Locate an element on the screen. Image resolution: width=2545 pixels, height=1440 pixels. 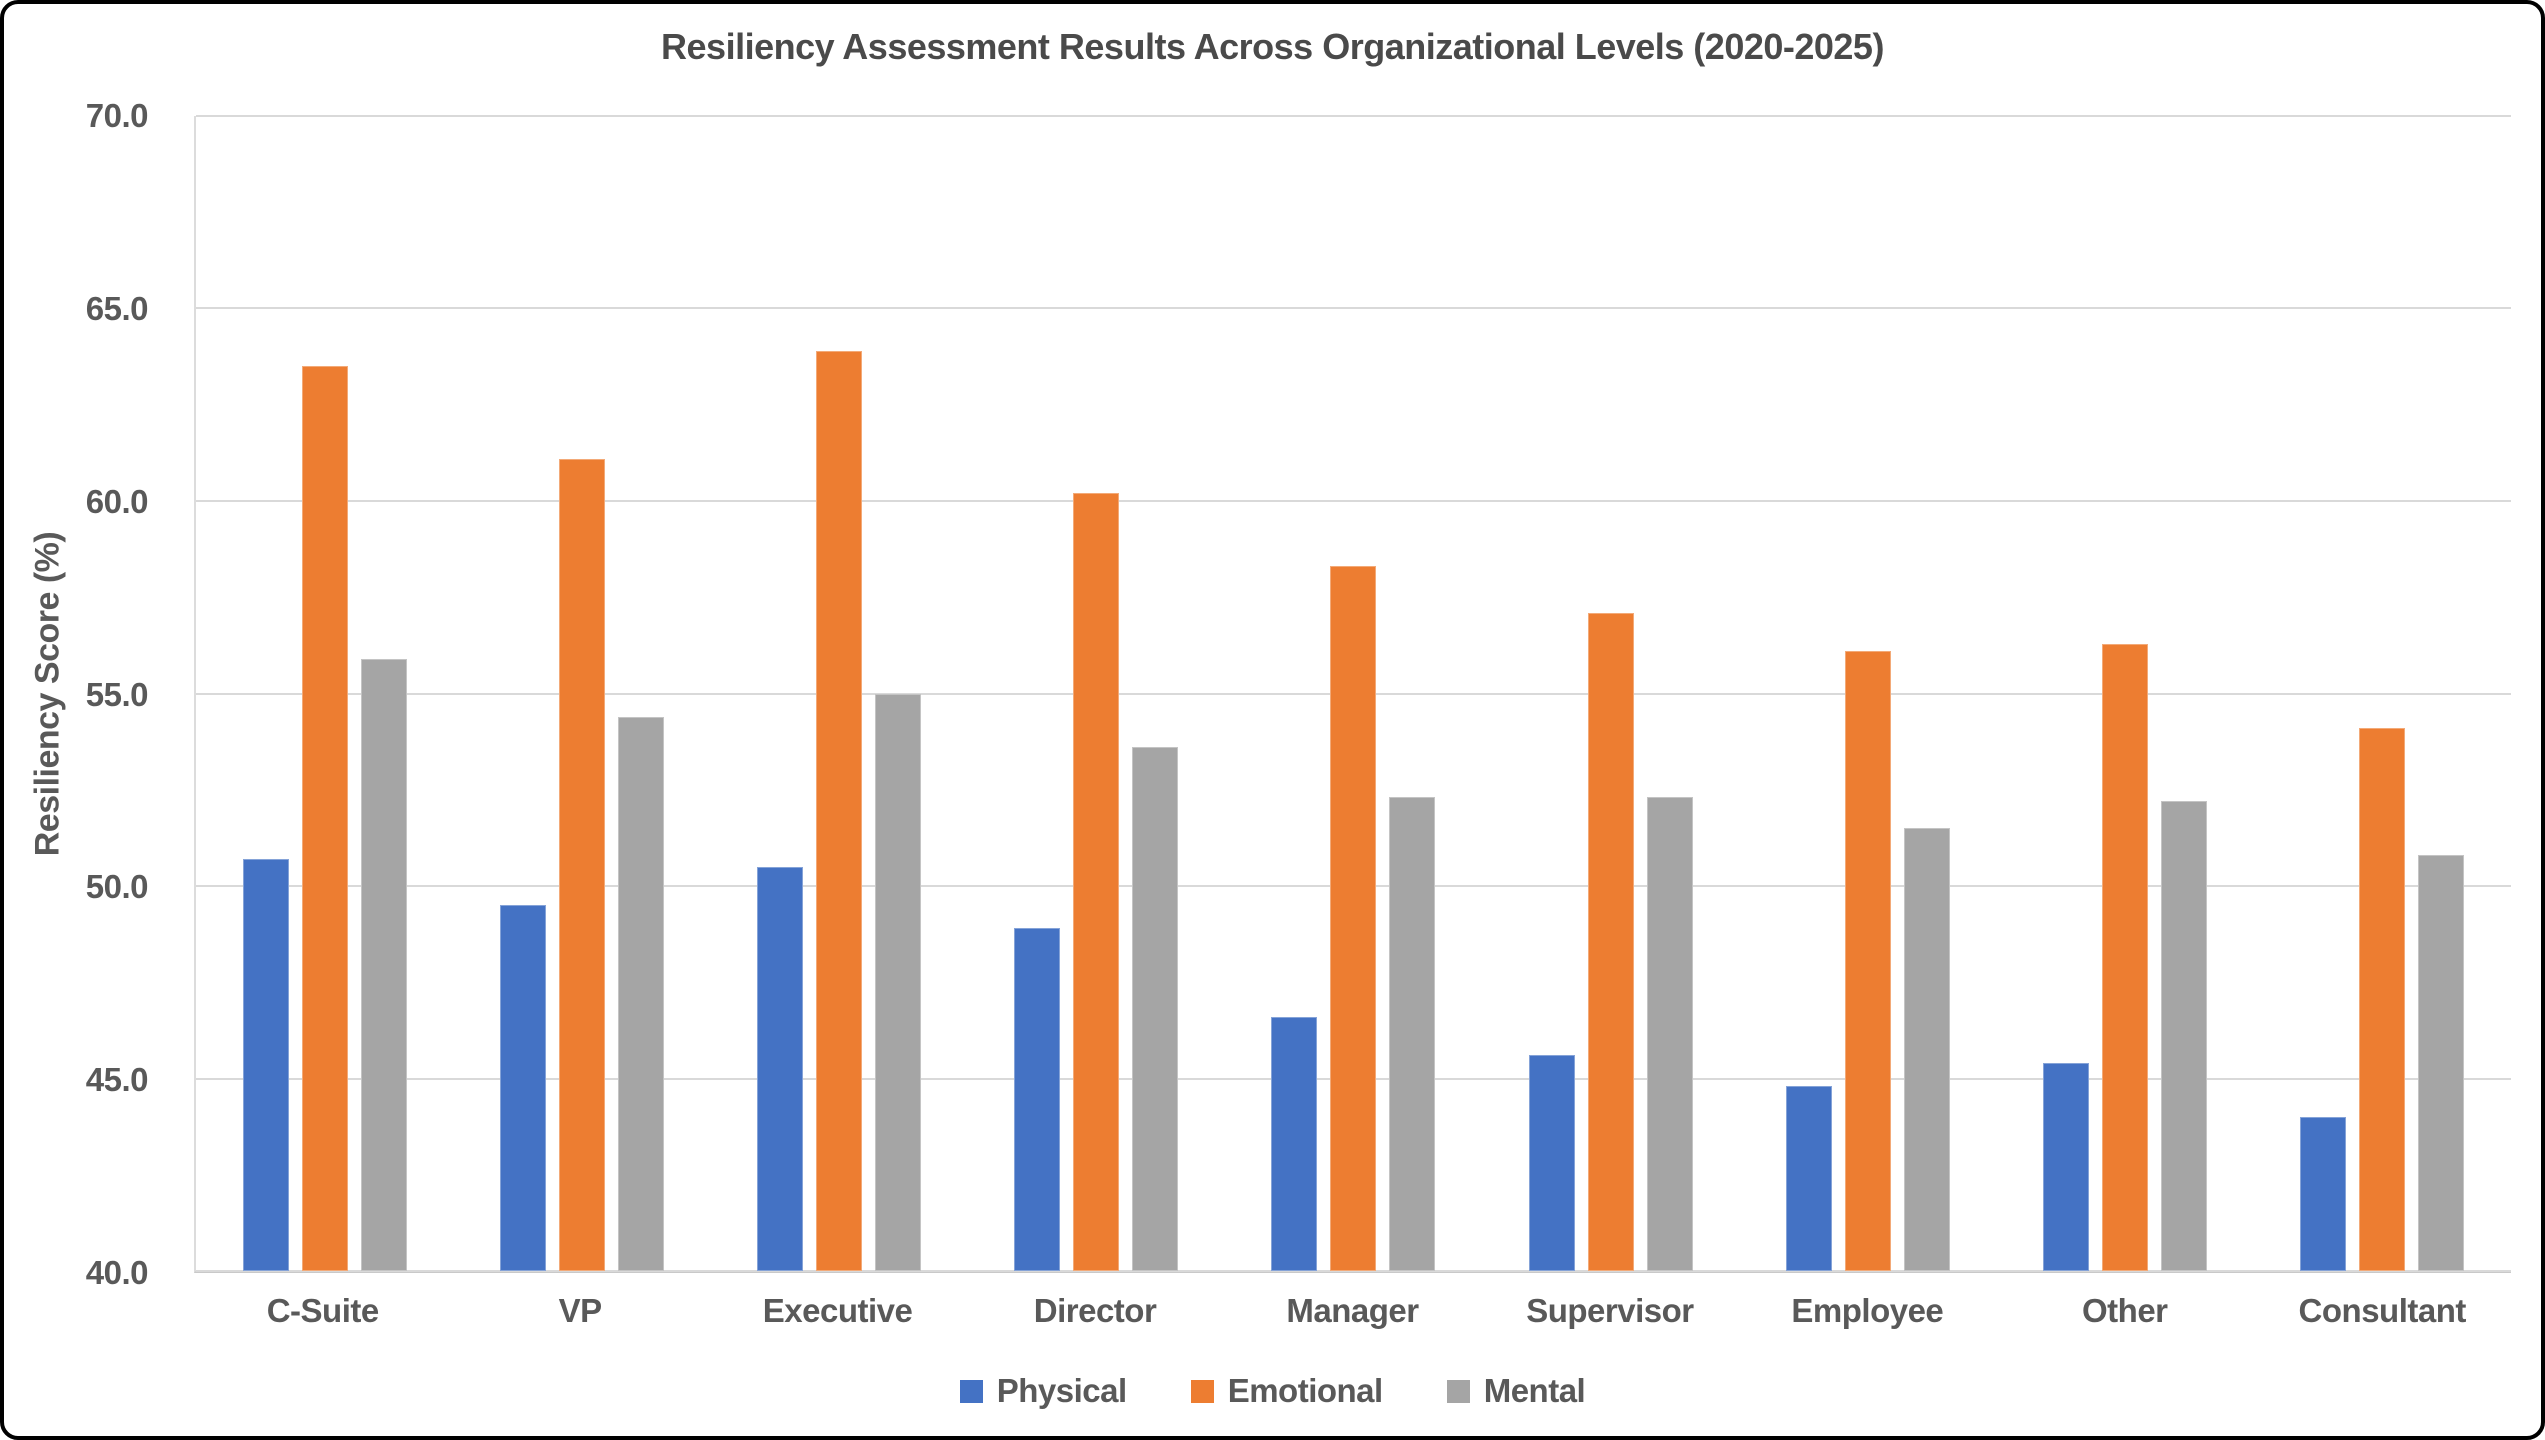
x-label-manager: Manager is located at coordinates (1352, 1310).